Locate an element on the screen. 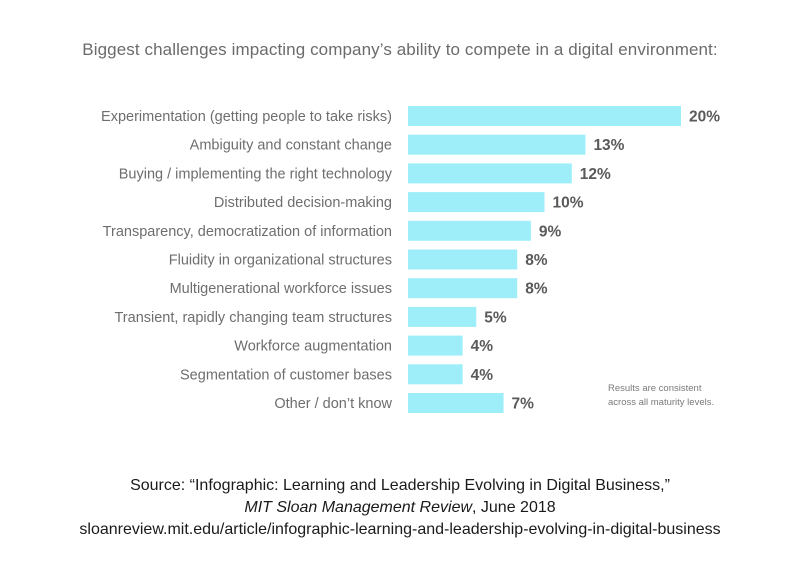 The height and width of the screenshot is (567, 800). category-label: Ambiguity and constant change is located at coordinates (291, 146).